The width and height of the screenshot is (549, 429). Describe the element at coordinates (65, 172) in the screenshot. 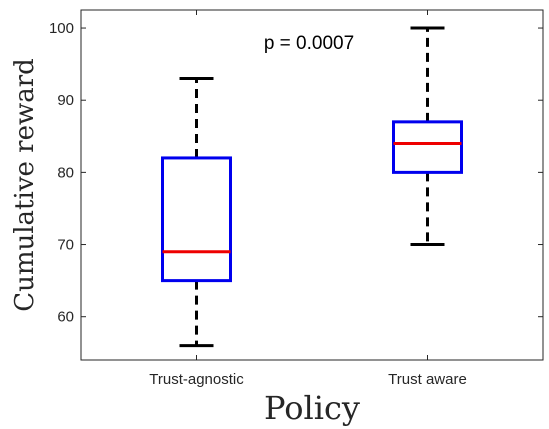

I see `y-tick-label: 80` at that location.